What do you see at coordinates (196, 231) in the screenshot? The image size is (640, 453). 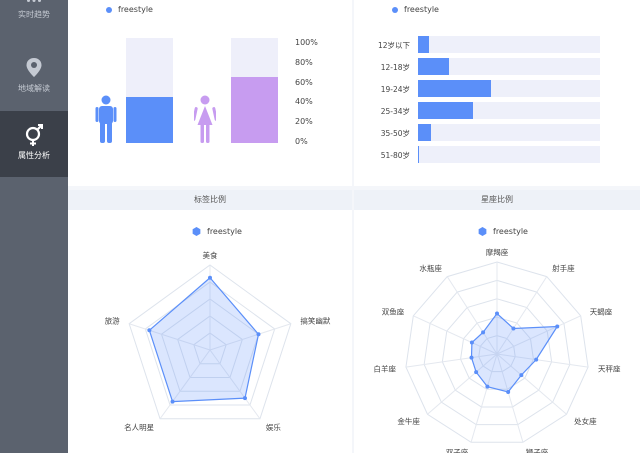 I see `hexagon-icon` at bounding box center [196, 231].